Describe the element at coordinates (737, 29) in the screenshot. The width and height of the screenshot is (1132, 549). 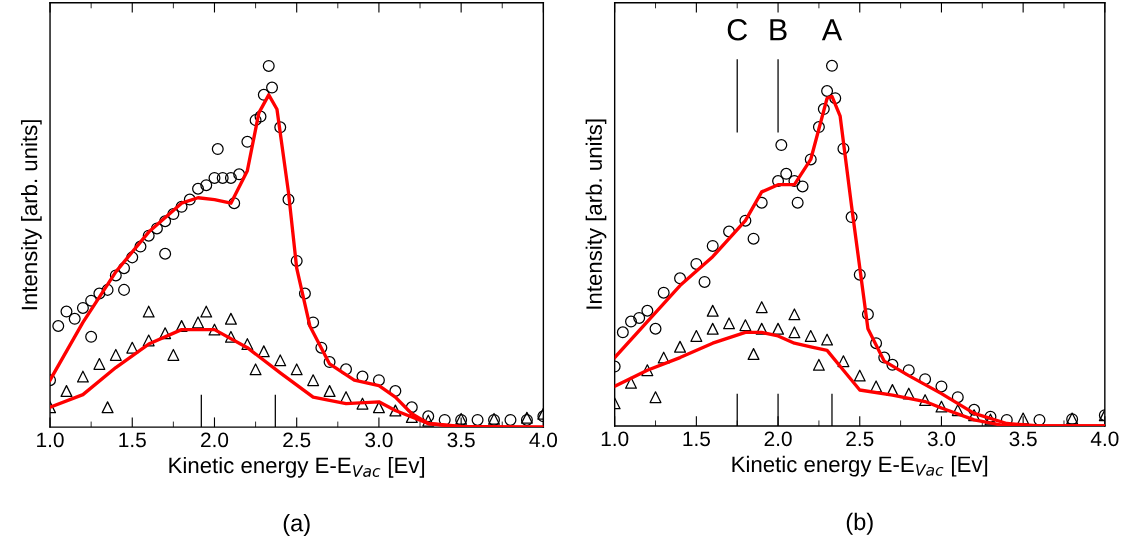
I see `ref-line-label: C` at that location.